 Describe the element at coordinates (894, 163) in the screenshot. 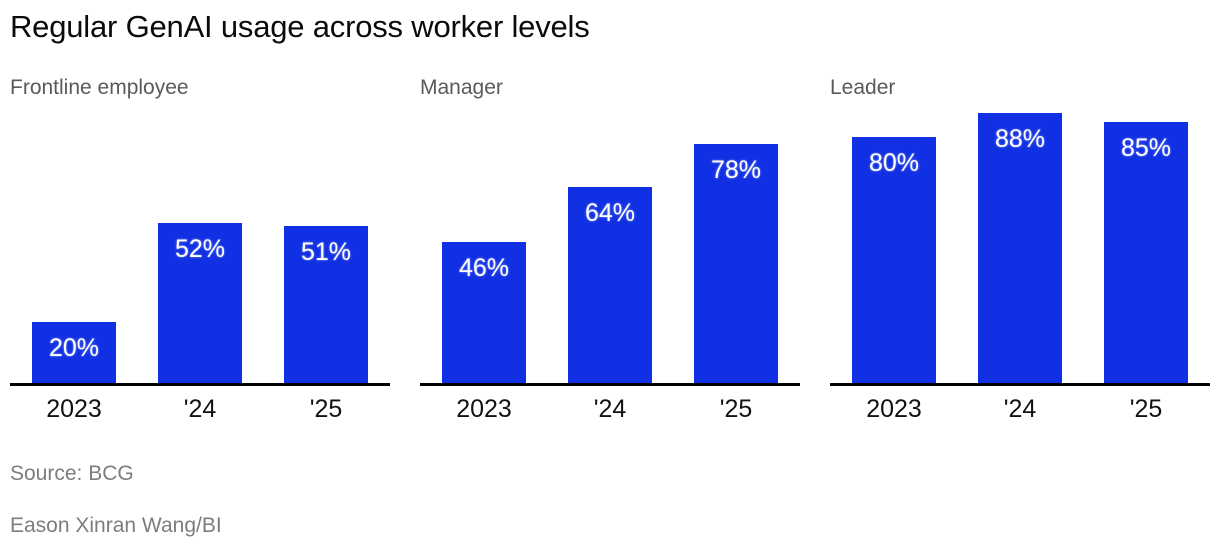

I see `bar-value-label: 80%` at that location.